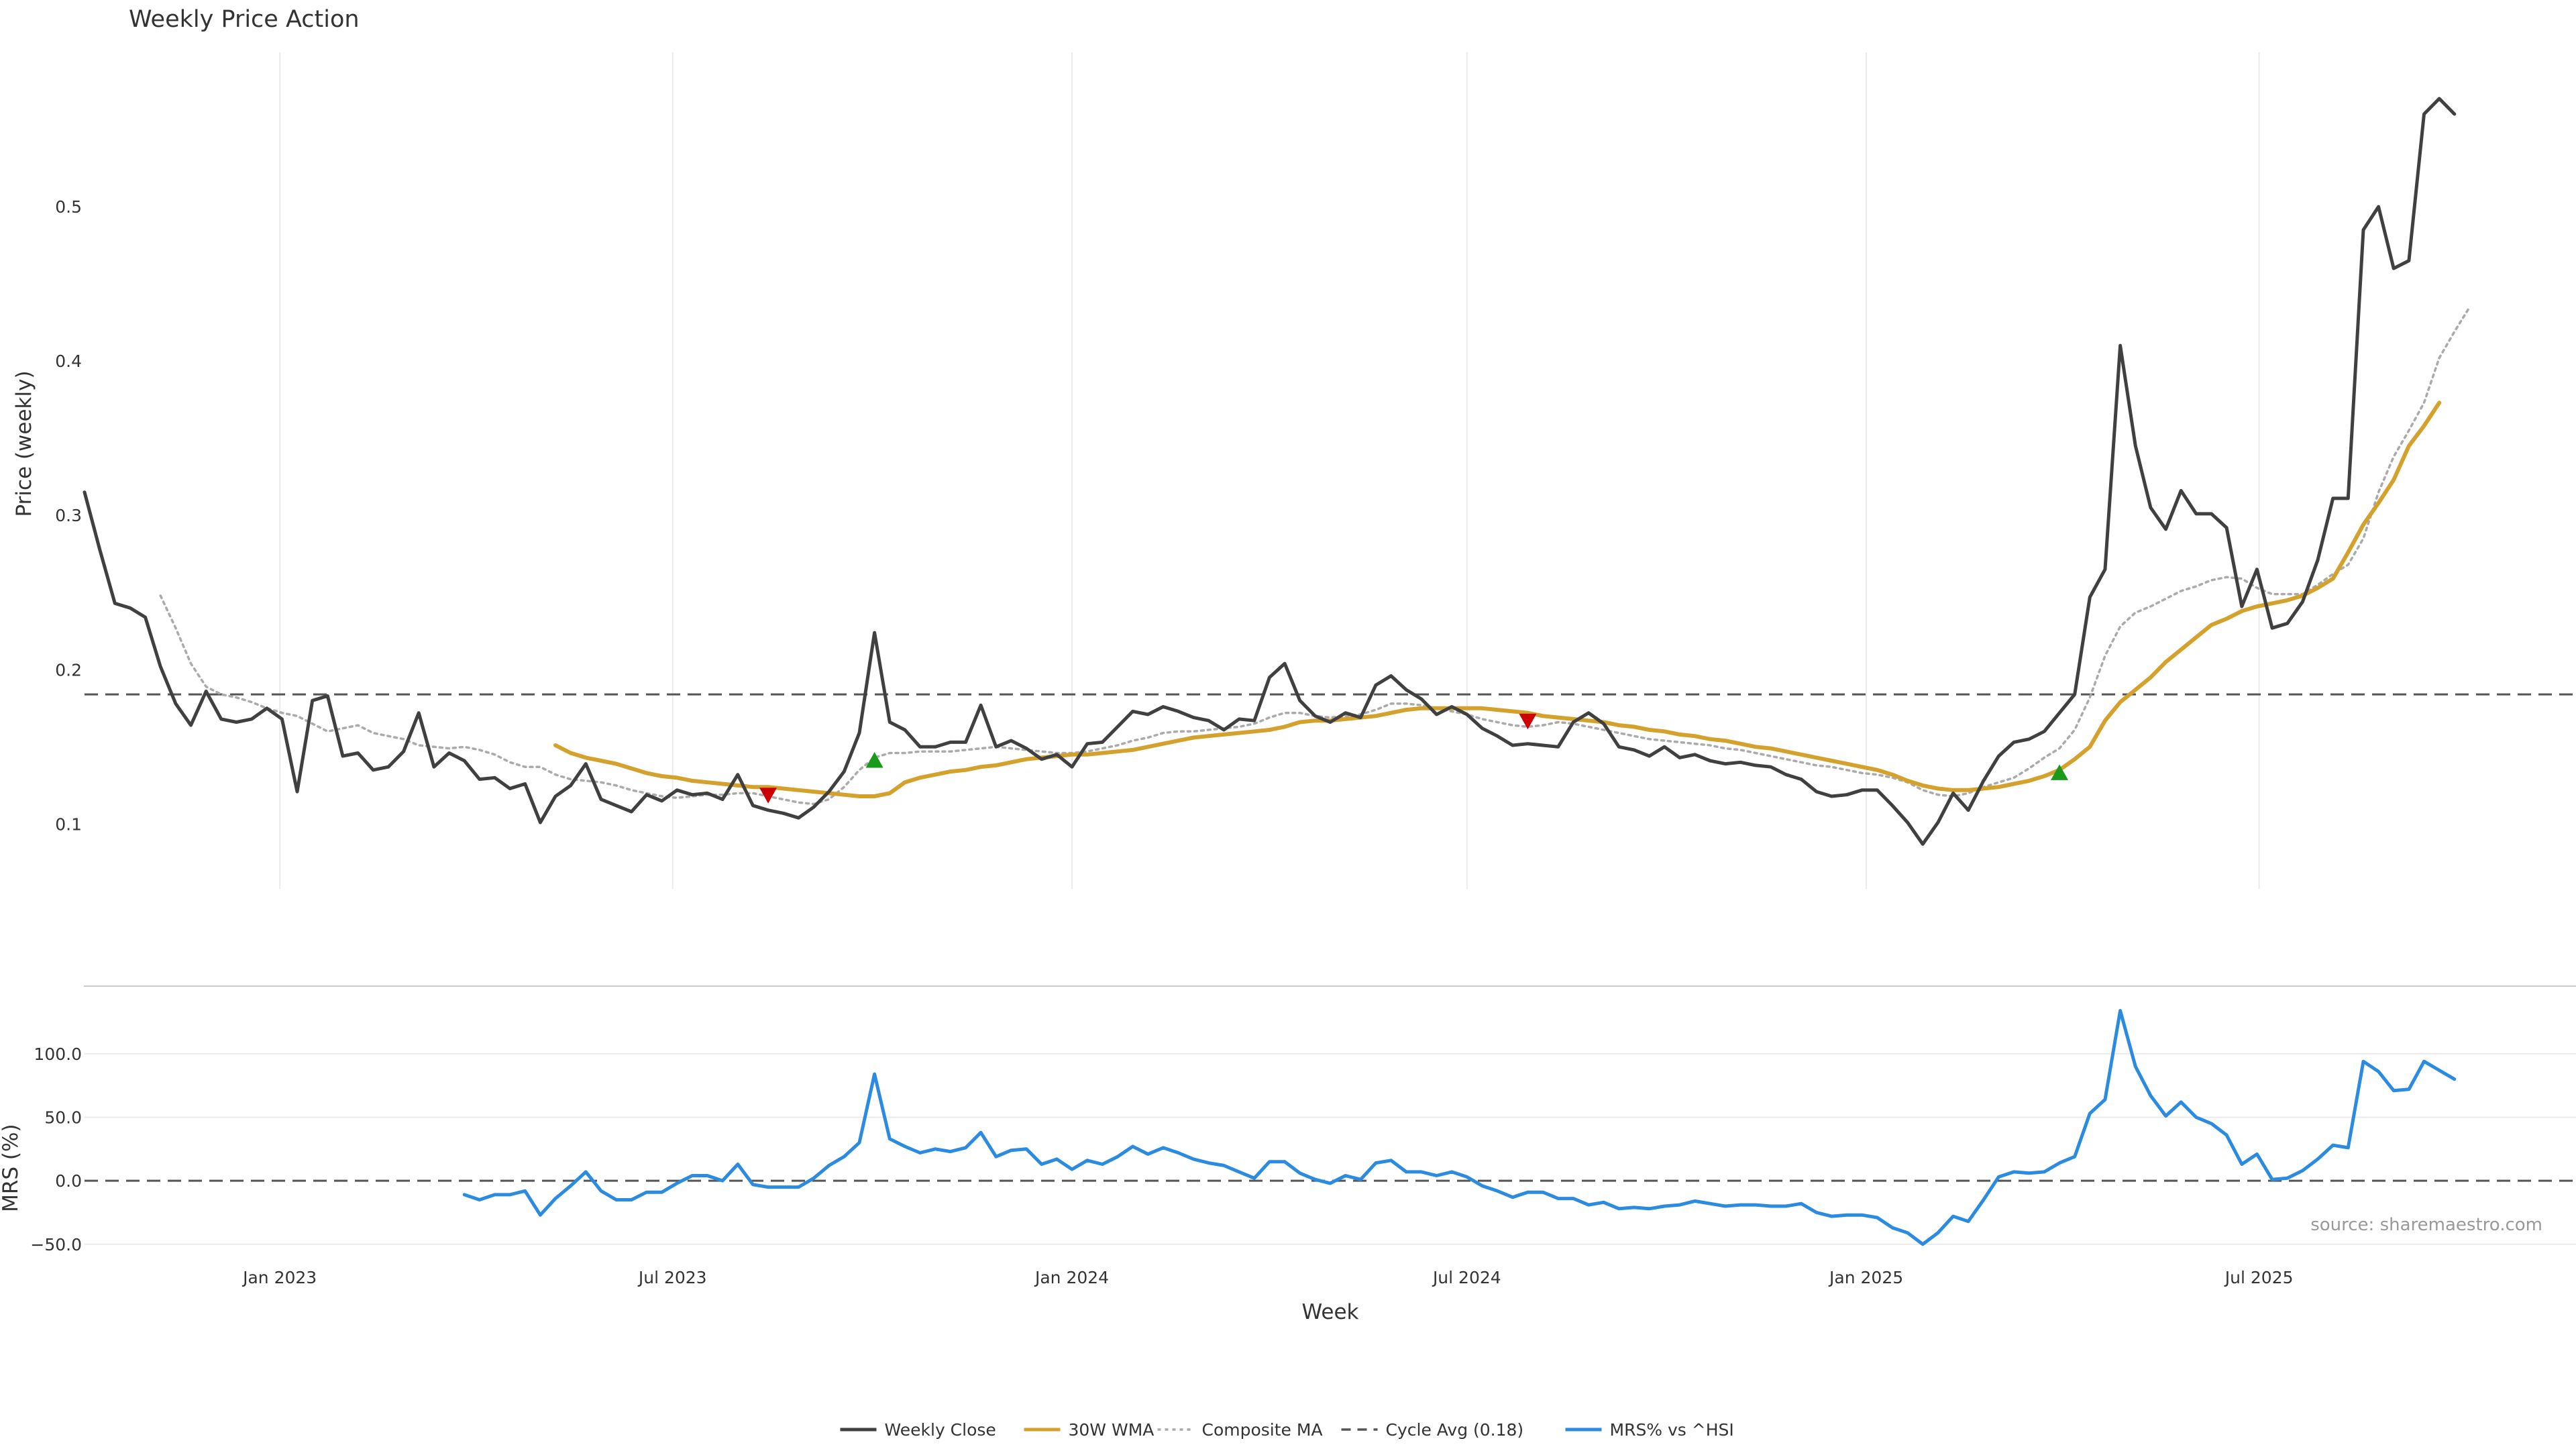  What do you see at coordinates (11, 1168) in the screenshot?
I see `mrs-y-axis-label: MRS (%)` at bounding box center [11, 1168].